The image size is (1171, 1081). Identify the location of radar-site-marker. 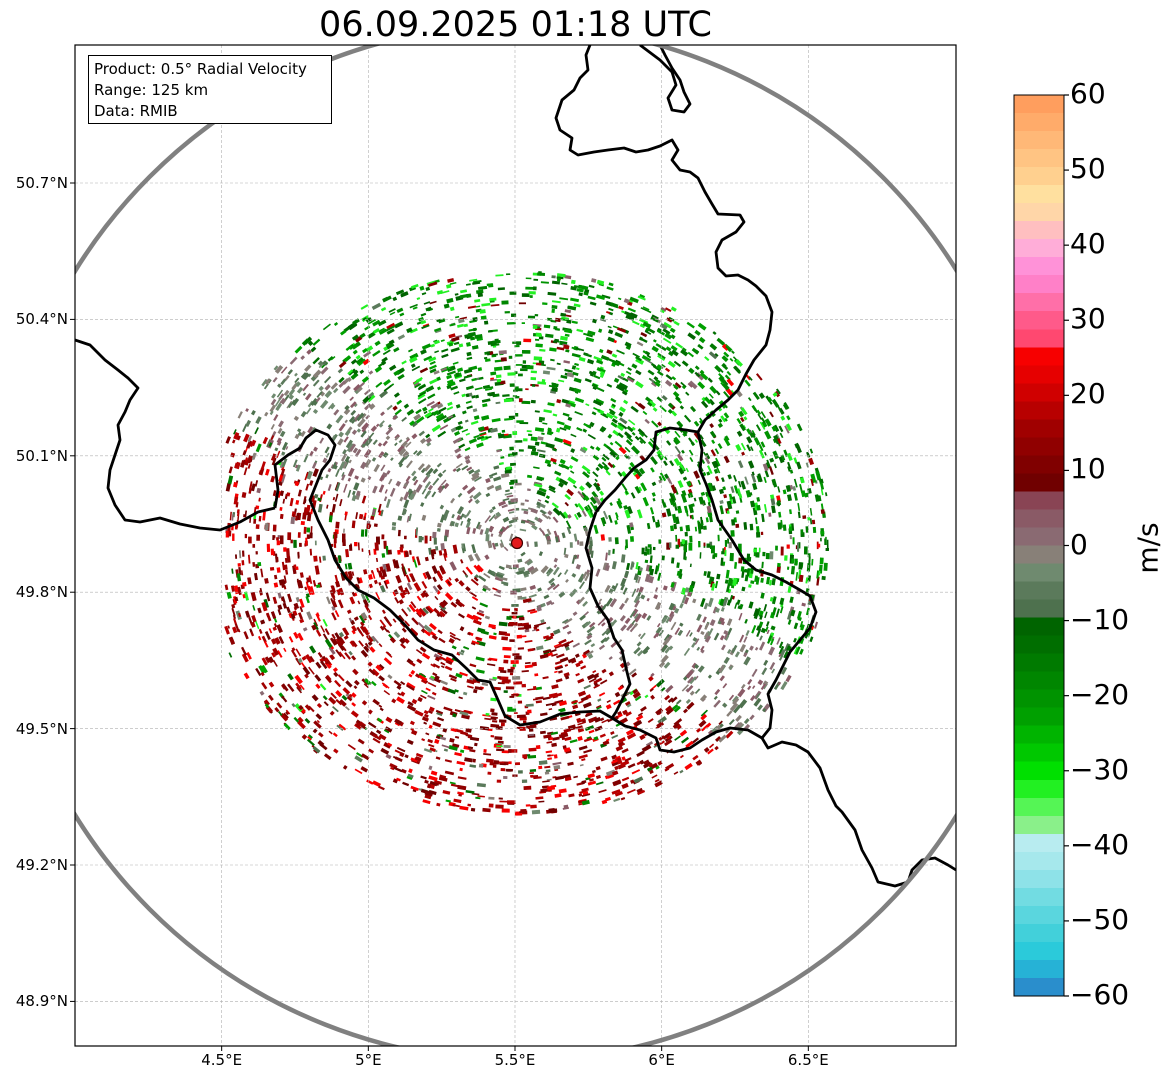
(517, 543).